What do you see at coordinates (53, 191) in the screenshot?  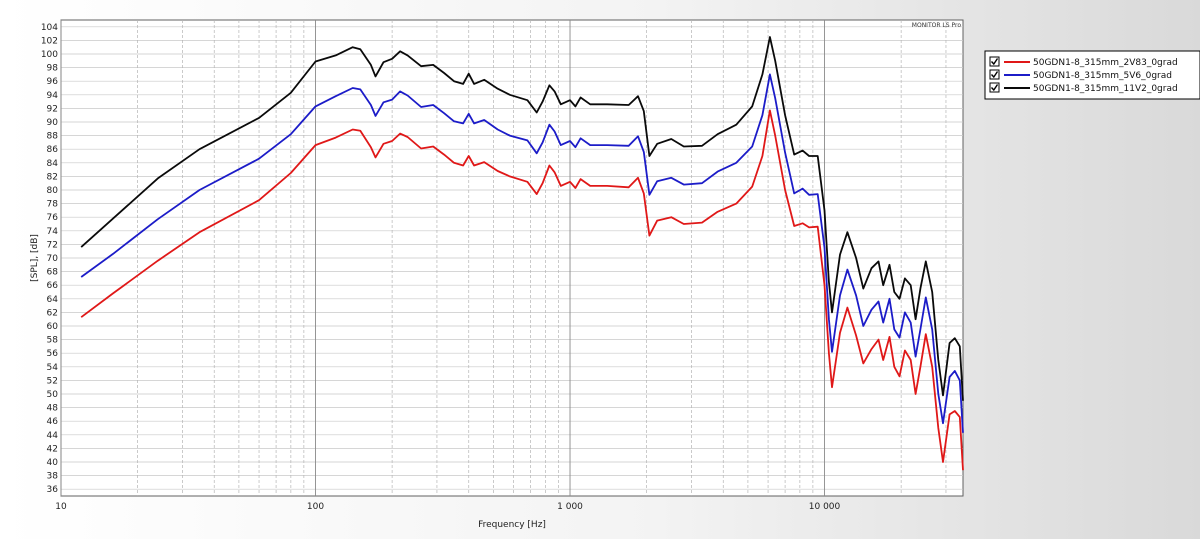 I see `y-tick-label: 80` at bounding box center [53, 191].